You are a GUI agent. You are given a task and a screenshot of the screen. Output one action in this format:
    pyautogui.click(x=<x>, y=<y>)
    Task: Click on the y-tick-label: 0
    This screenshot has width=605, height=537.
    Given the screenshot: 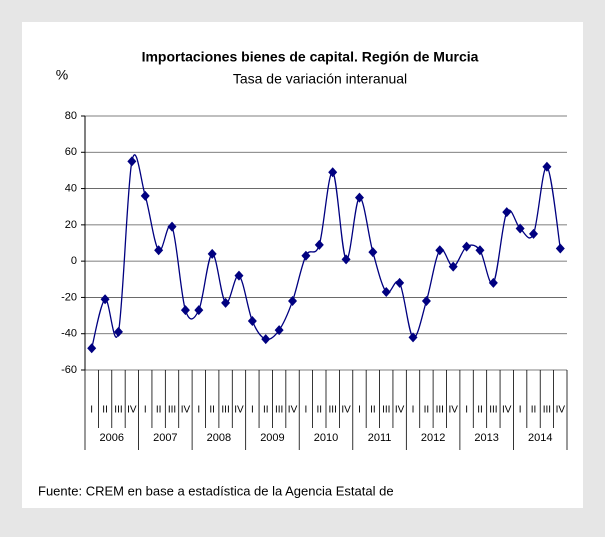 What is the action you would take?
    pyautogui.click(x=74, y=261)
    